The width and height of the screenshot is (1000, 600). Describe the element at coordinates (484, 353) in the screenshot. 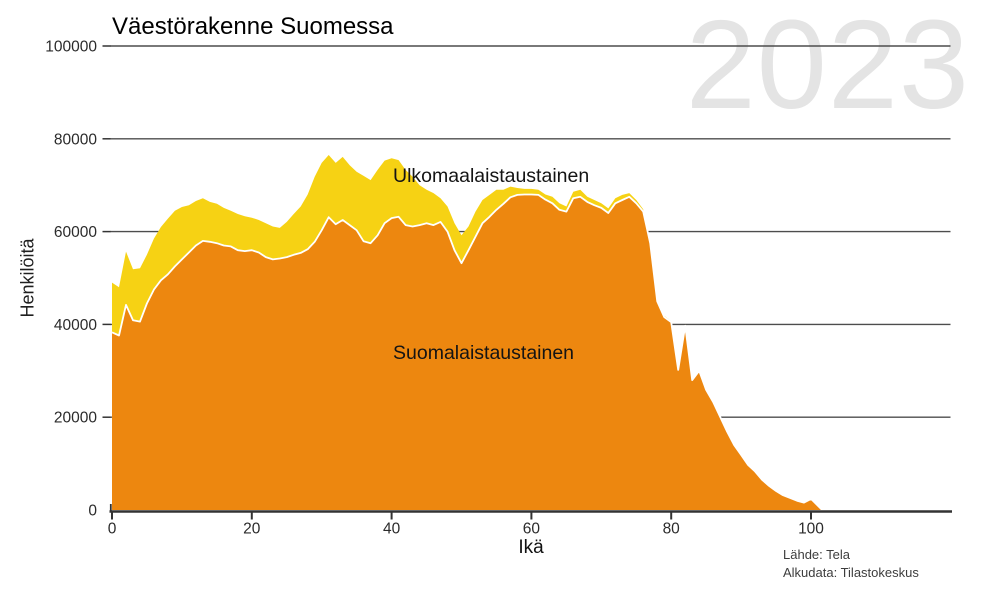

I see `series-label-suomalaistaustainen: Suomalaistaustainen` at that location.